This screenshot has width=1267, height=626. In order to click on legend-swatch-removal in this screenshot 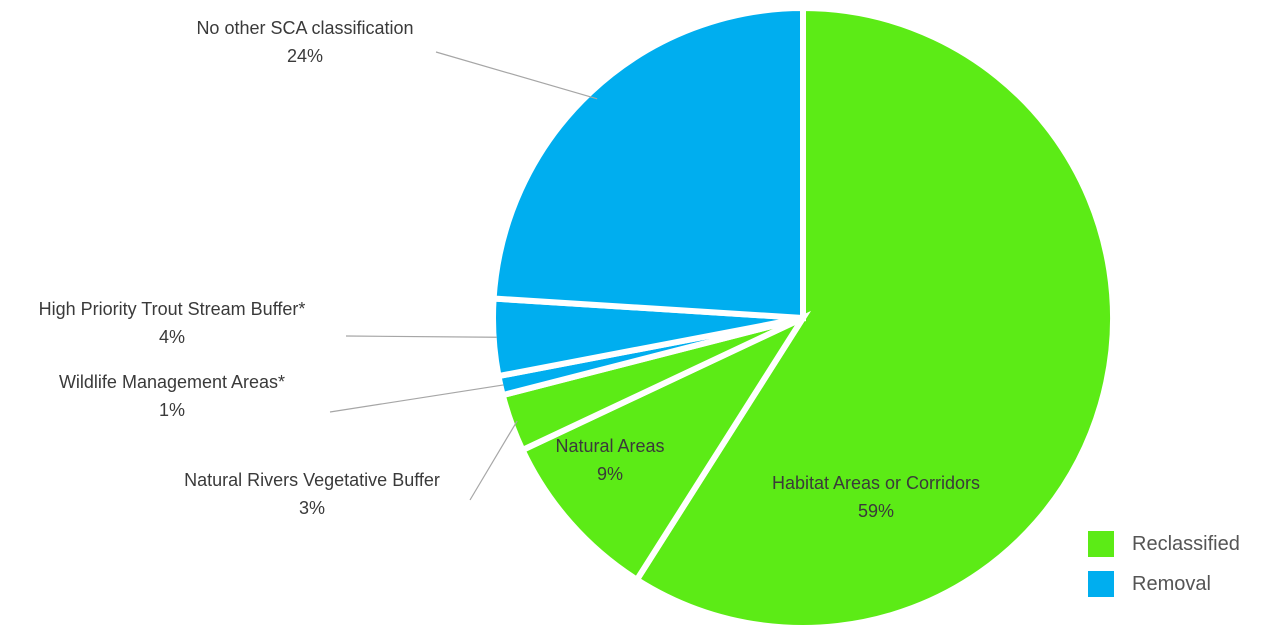, I will do `click(1101, 584)`.